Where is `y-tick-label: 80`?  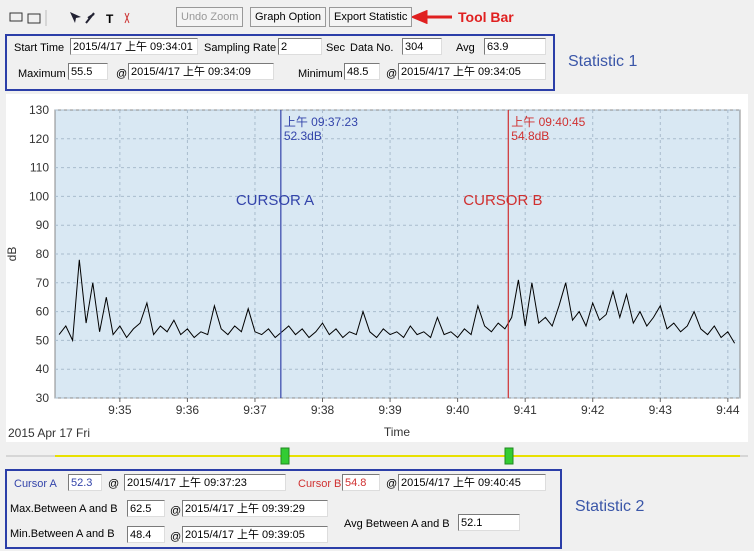
y-tick-label: 80 is located at coordinates (43, 254).